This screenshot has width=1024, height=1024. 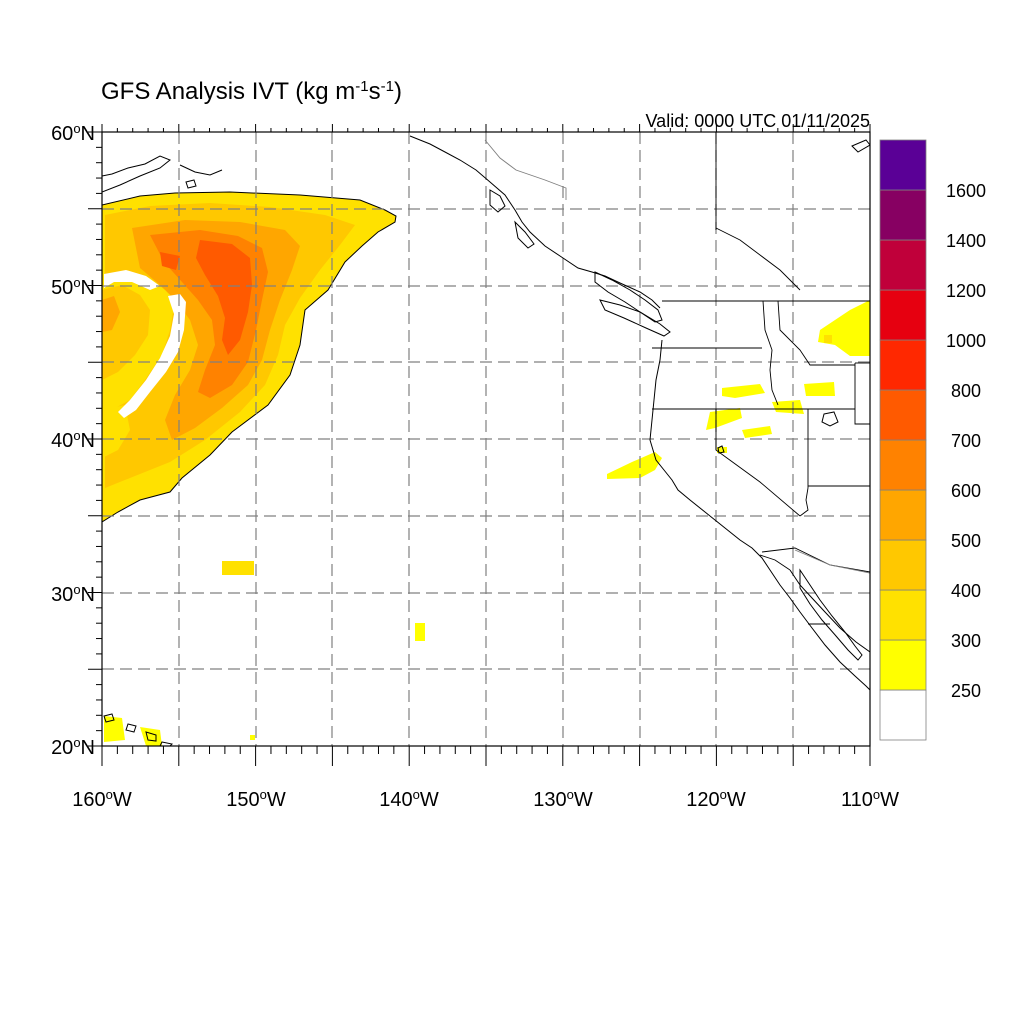 What do you see at coordinates (563, 799) in the screenshot?
I see `lon-label-130w: 130oW` at bounding box center [563, 799].